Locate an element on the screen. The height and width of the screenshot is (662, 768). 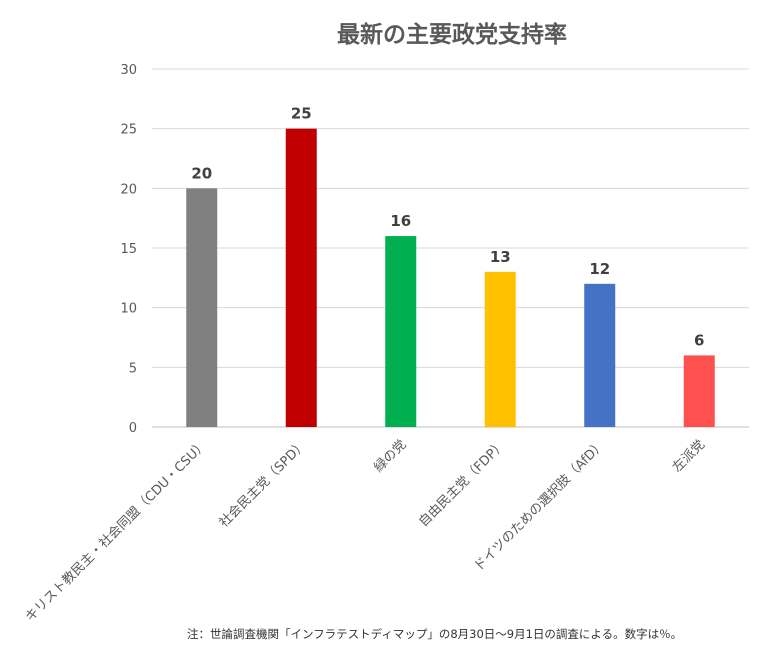
y-tick-label: 30 is located at coordinates (128, 70).